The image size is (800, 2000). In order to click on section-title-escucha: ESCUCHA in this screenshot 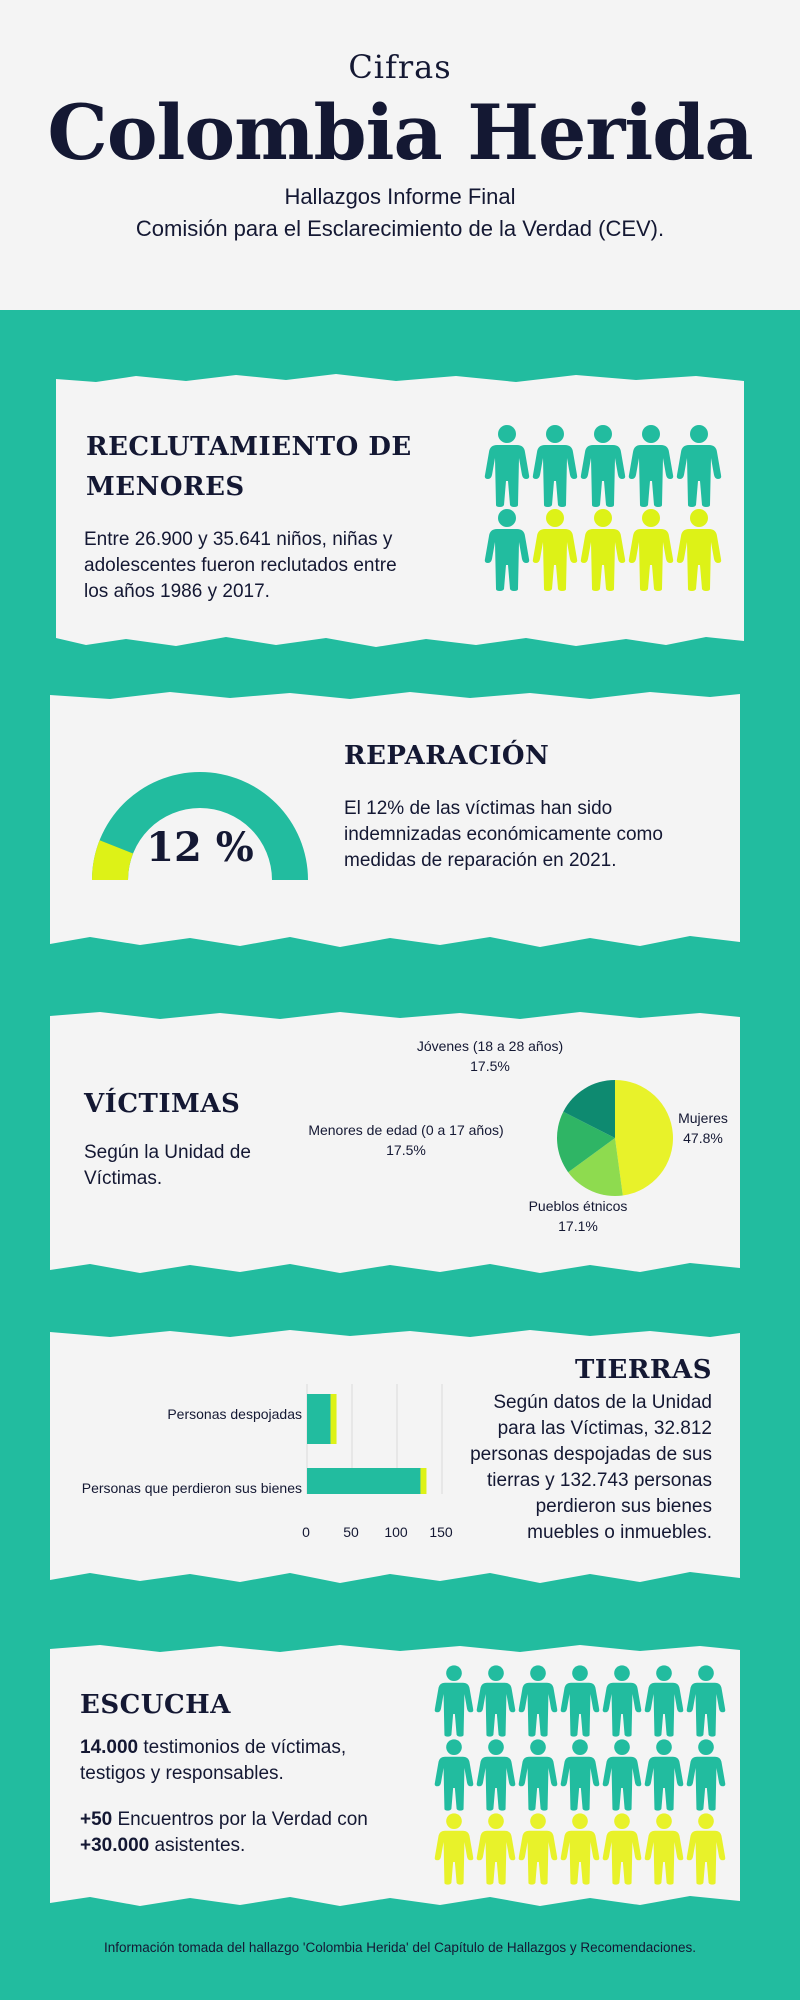, I will do `click(155, 1705)`.